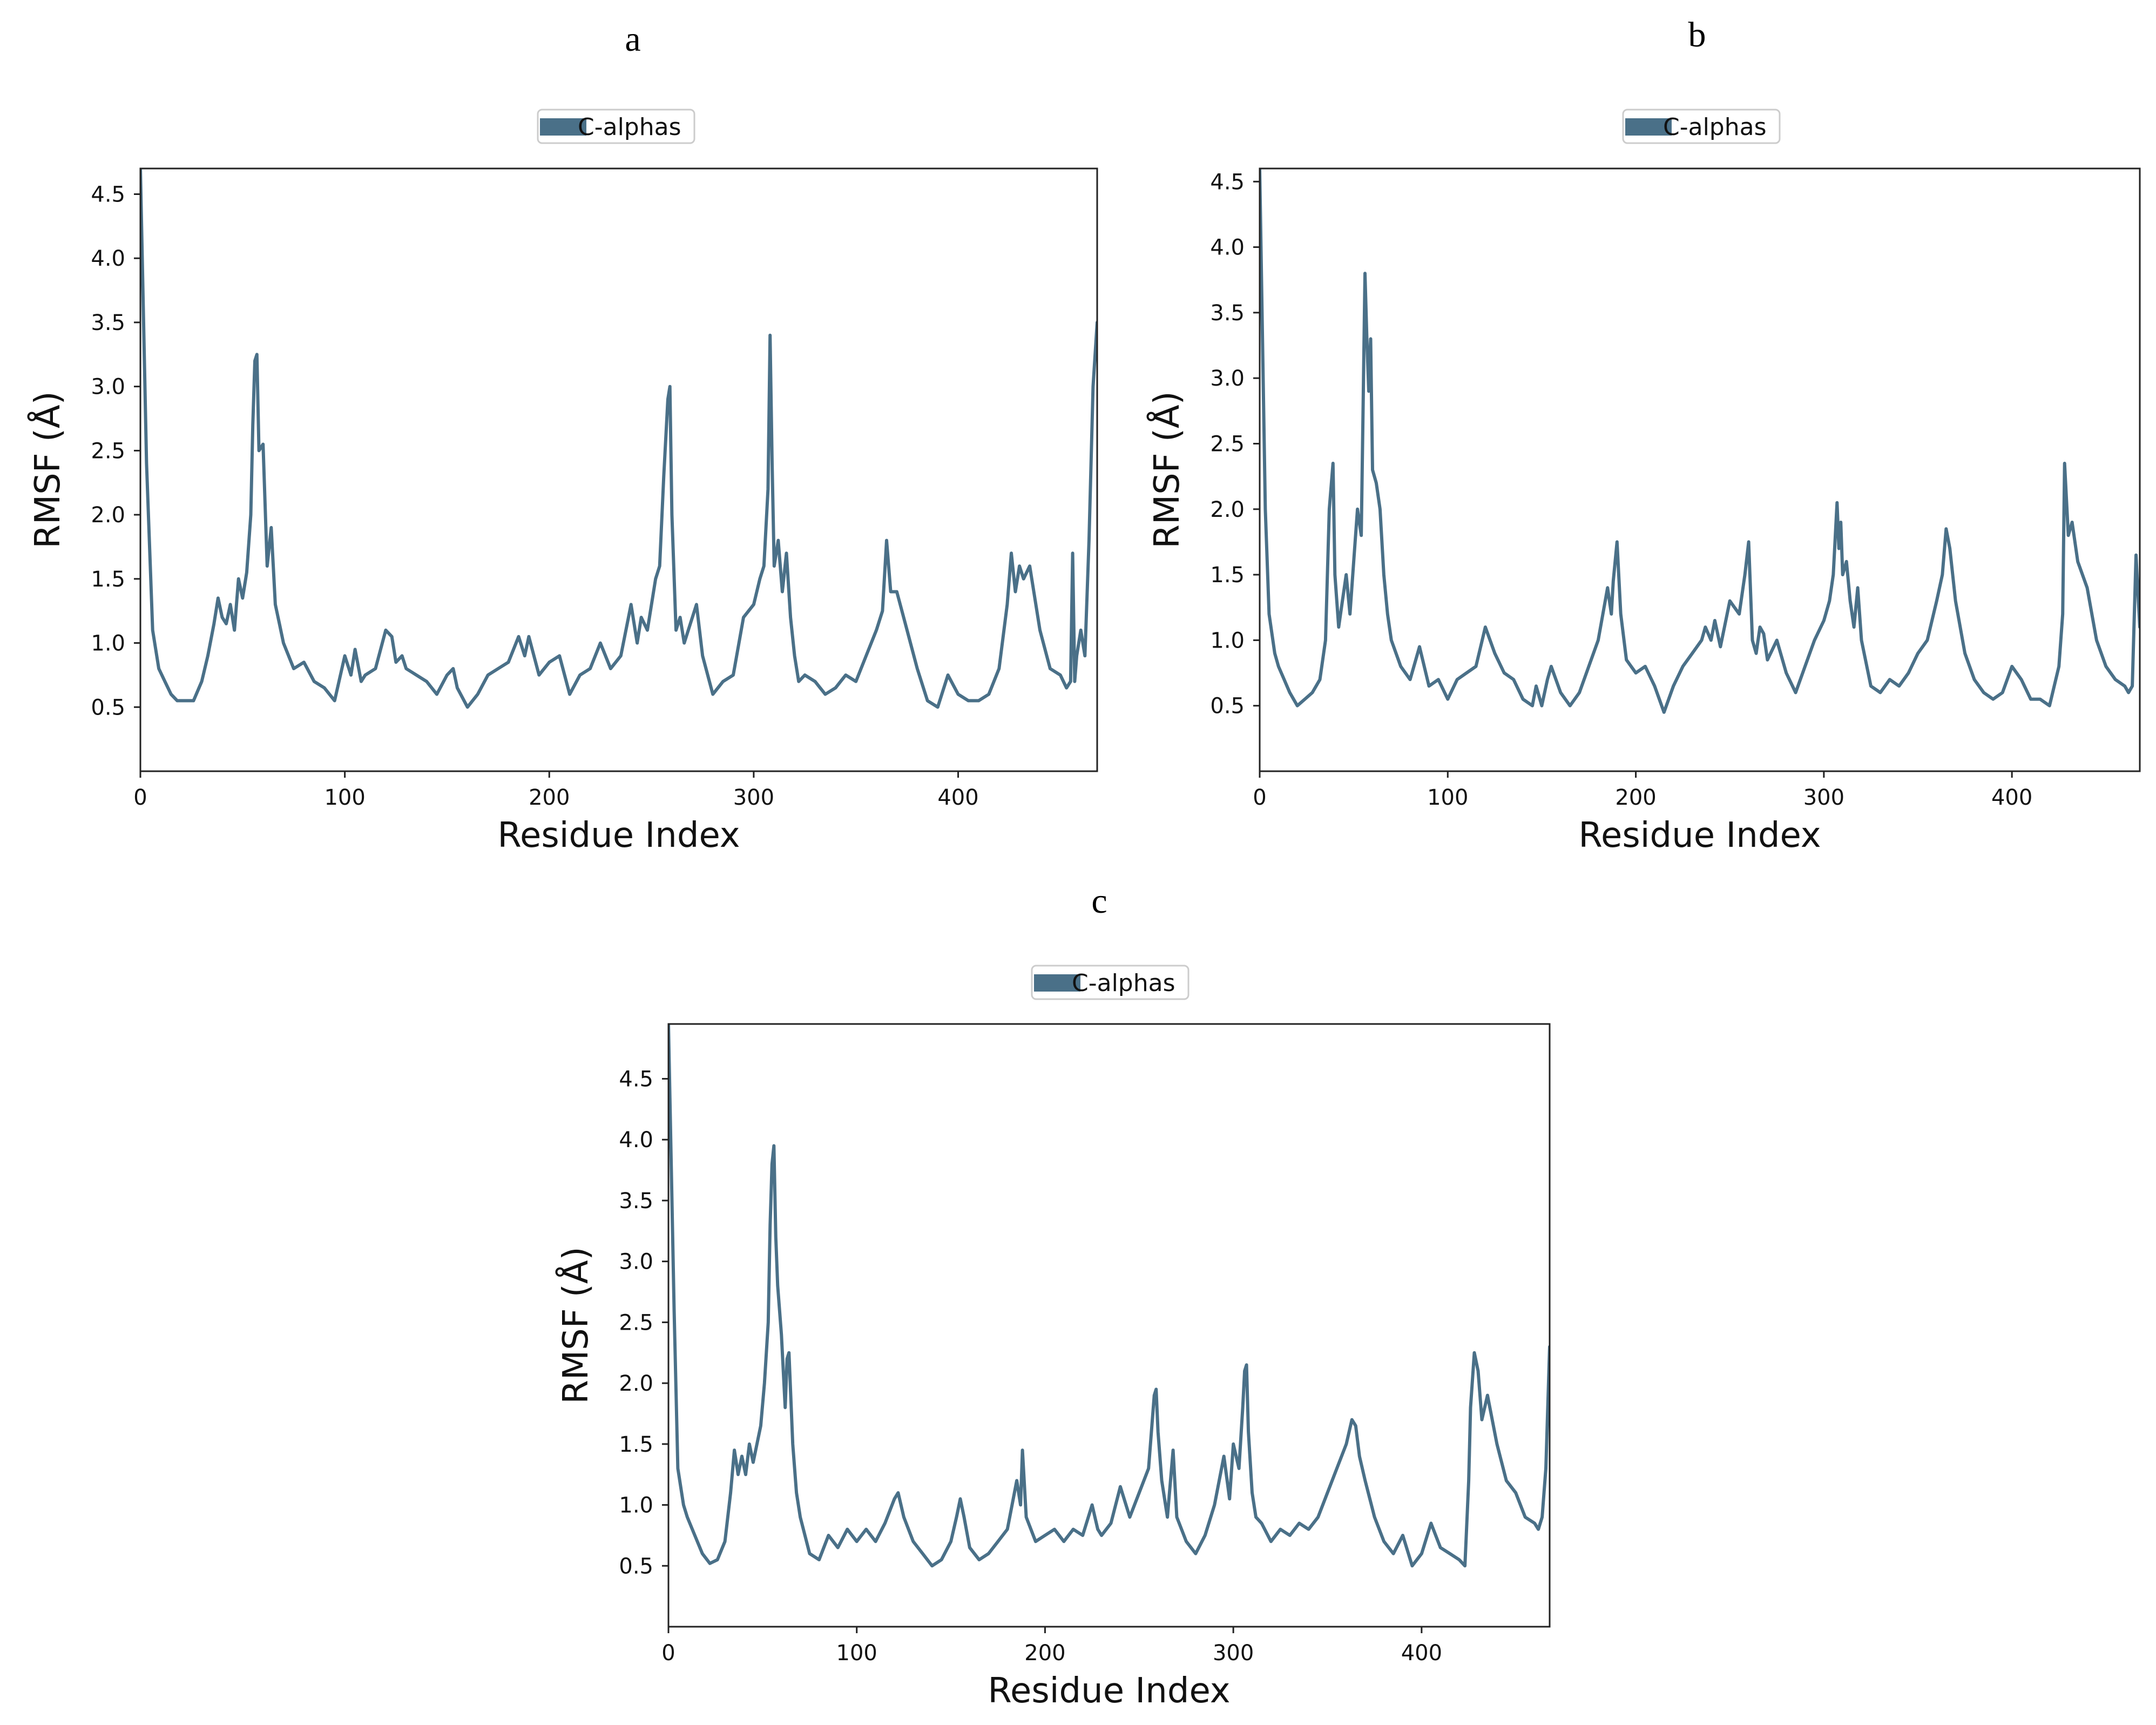 The image size is (2156, 1725). What do you see at coordinates (632, 39) in the screenshot?
I see `panel-label-a: a` at bounding box center [632, 39].